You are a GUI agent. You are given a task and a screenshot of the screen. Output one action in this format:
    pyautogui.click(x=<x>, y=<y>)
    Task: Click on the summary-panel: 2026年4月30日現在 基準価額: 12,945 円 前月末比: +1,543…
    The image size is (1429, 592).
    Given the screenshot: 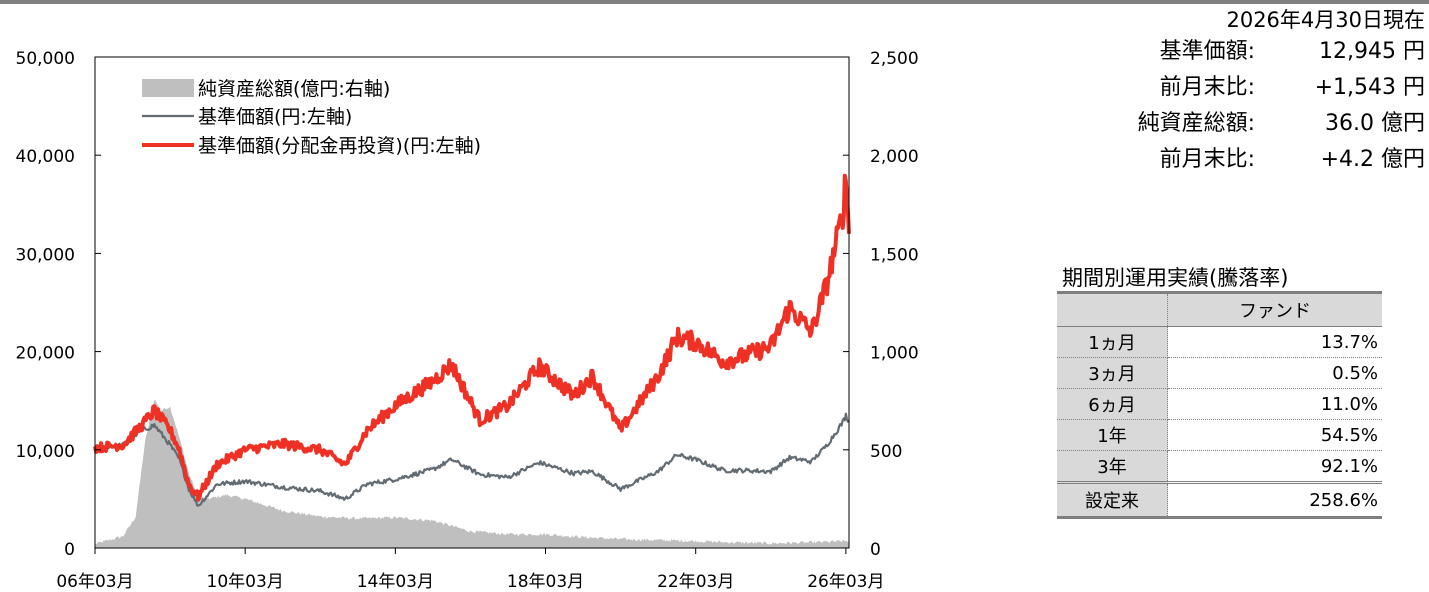 What is the action you would take?
    pyautogui.click(x=1232, y=92)
    